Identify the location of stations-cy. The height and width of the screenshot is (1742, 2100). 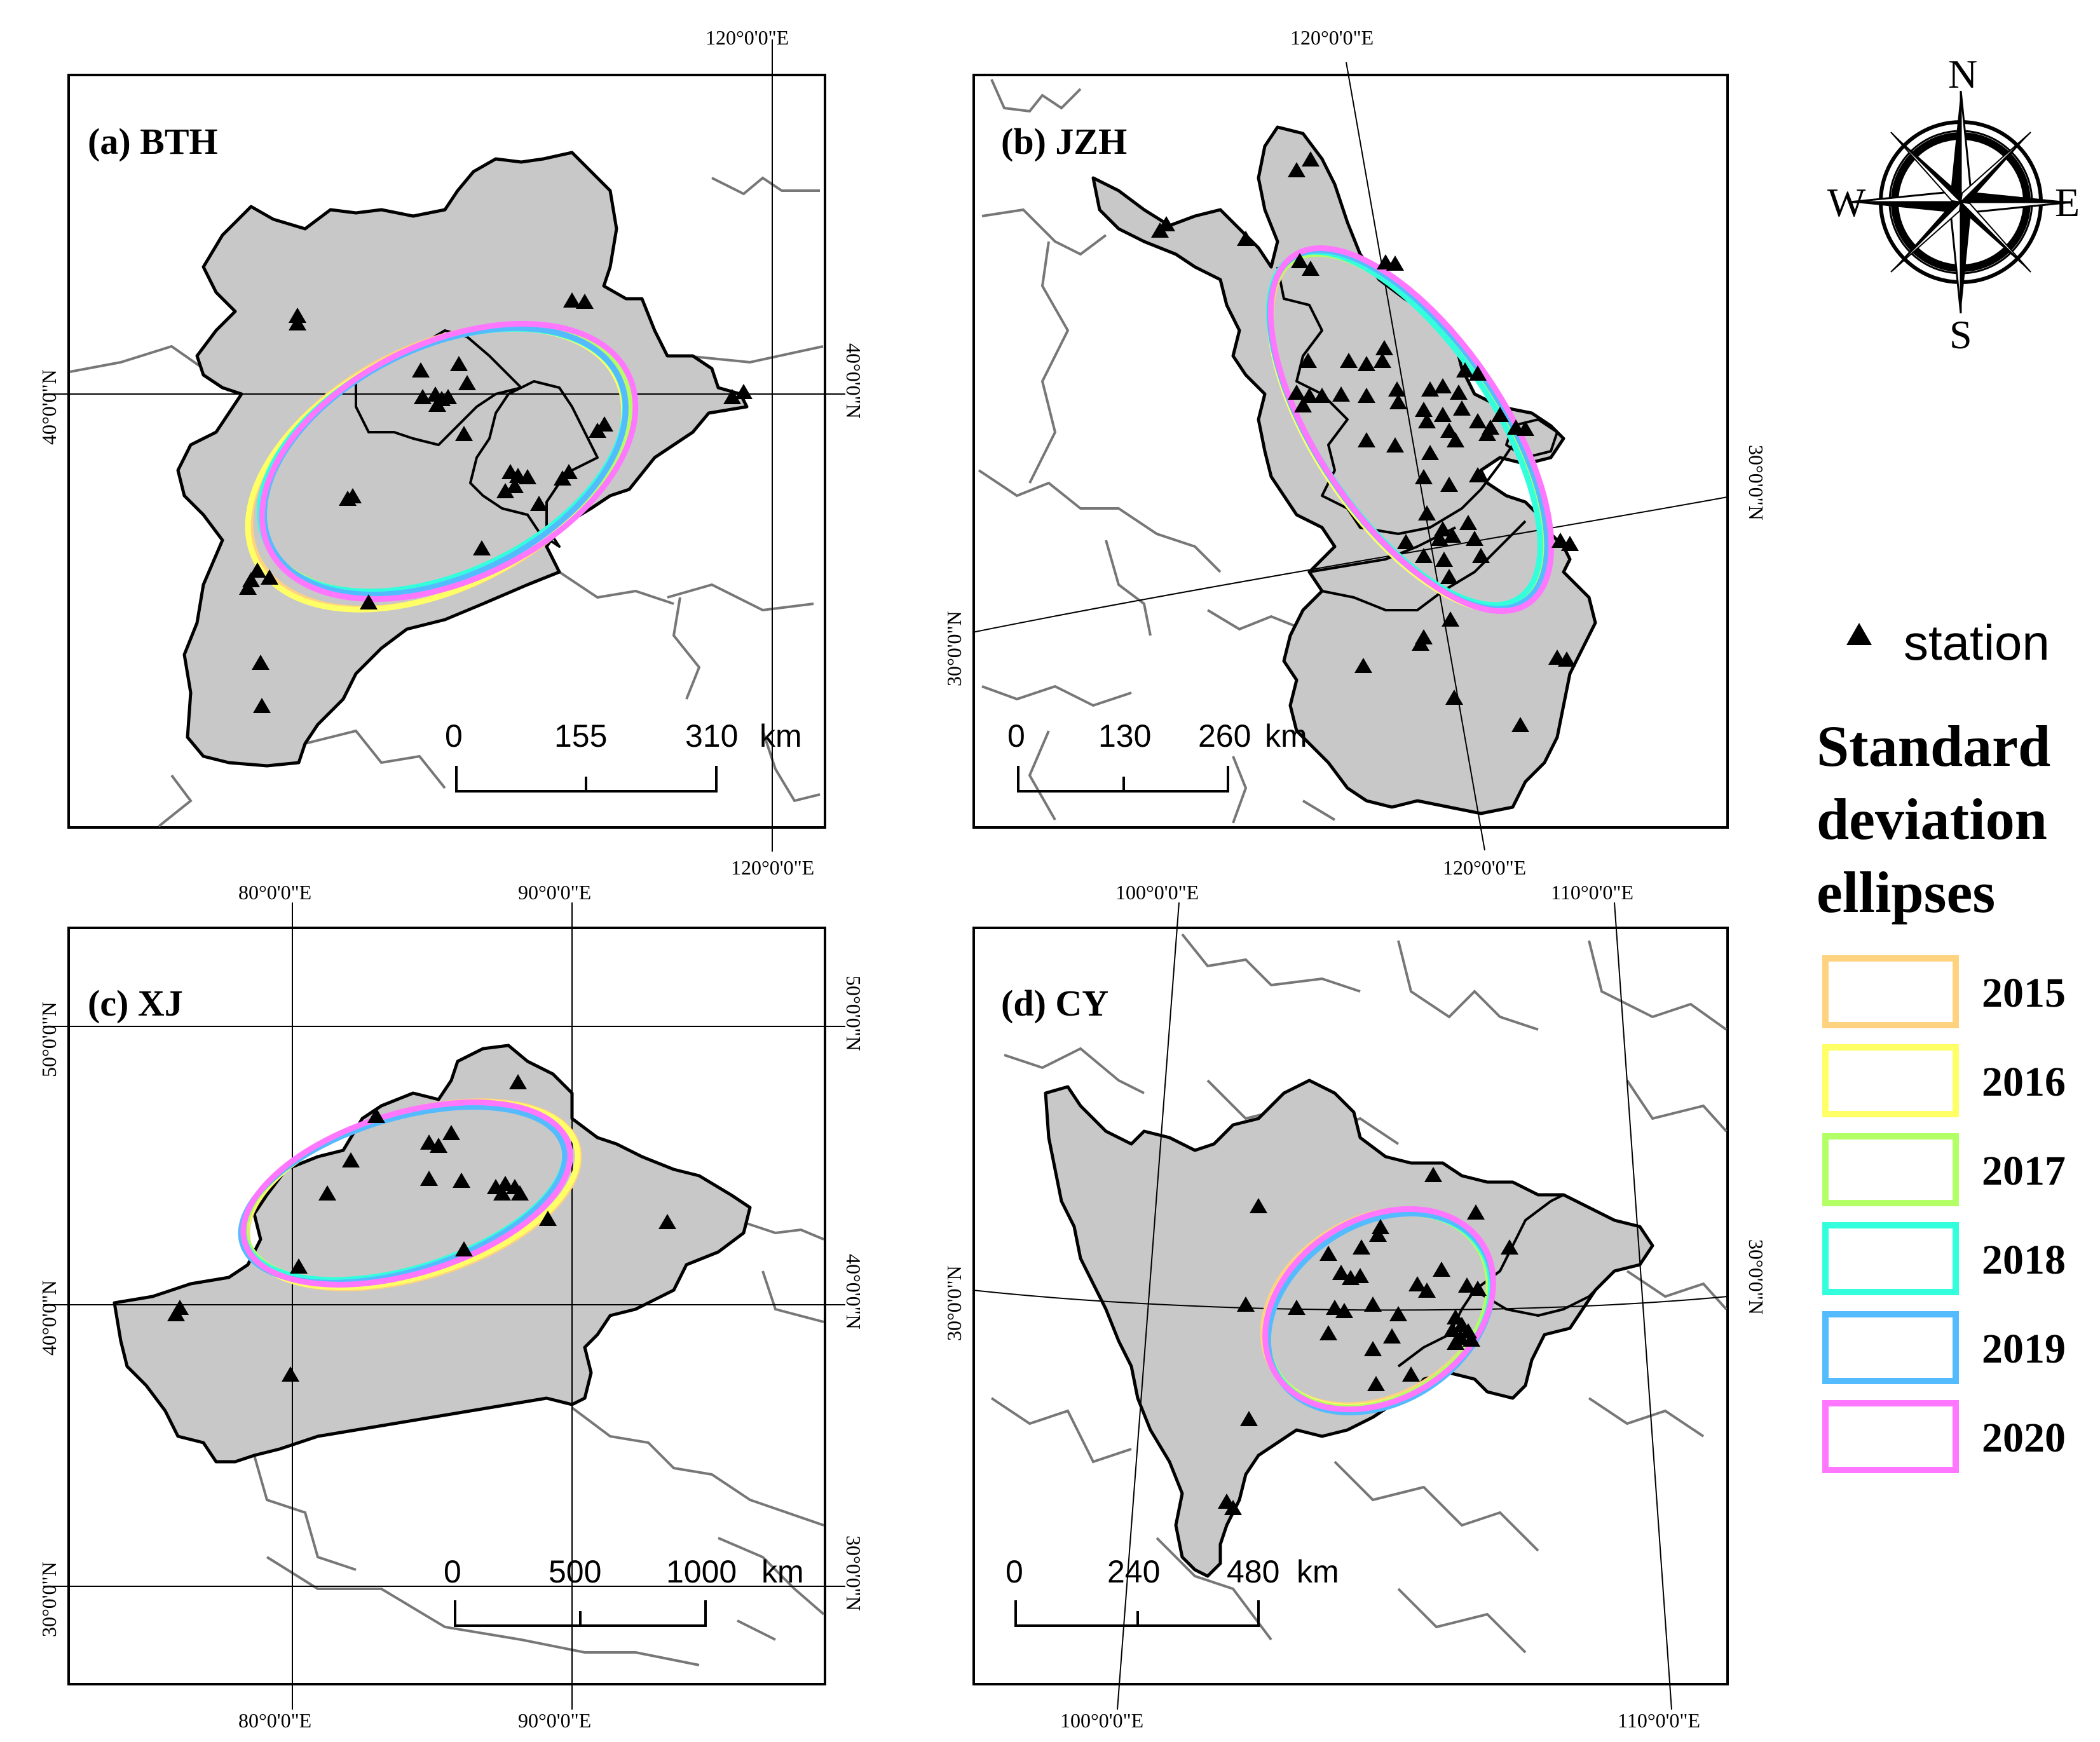
(1368, 1341).